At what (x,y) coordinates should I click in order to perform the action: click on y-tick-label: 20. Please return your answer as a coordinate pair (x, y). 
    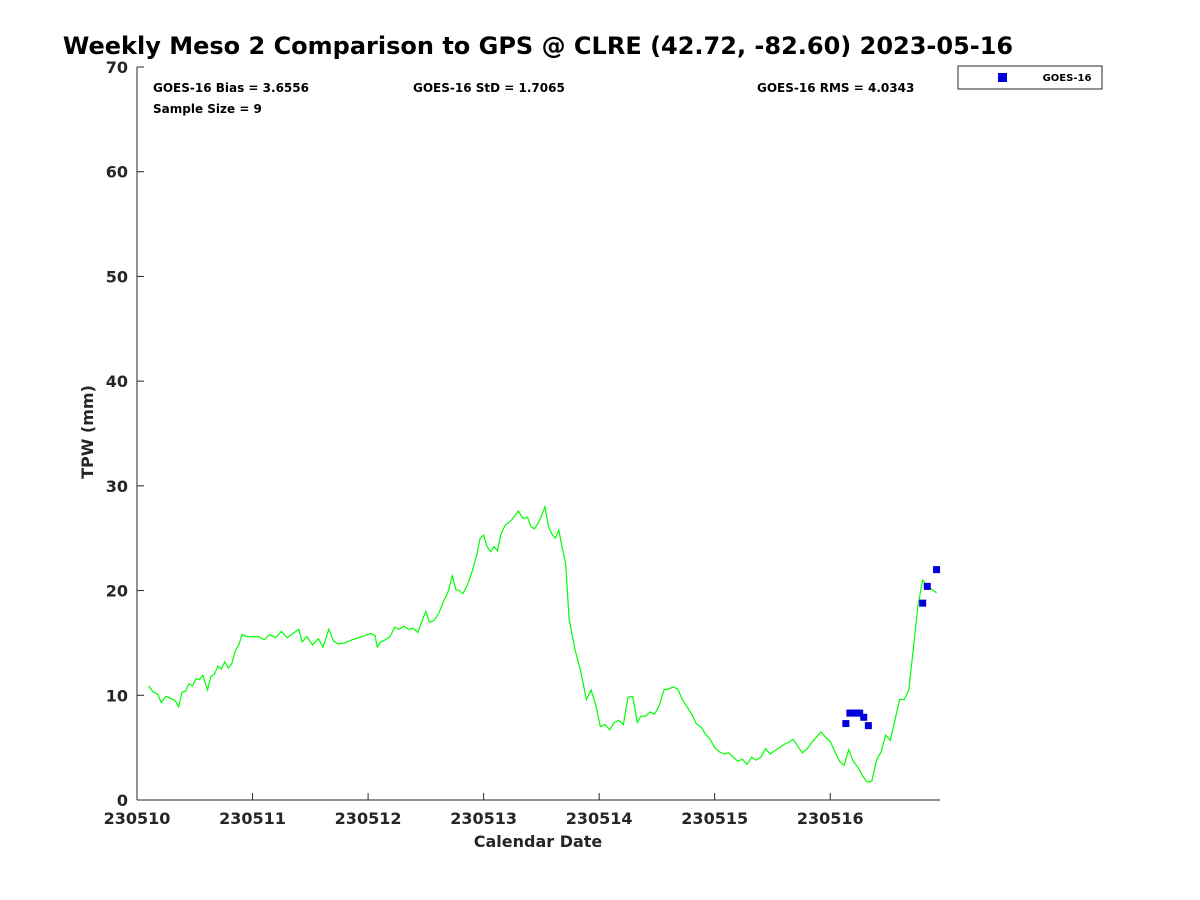
    Looking at the image, I should click on (117, 591).